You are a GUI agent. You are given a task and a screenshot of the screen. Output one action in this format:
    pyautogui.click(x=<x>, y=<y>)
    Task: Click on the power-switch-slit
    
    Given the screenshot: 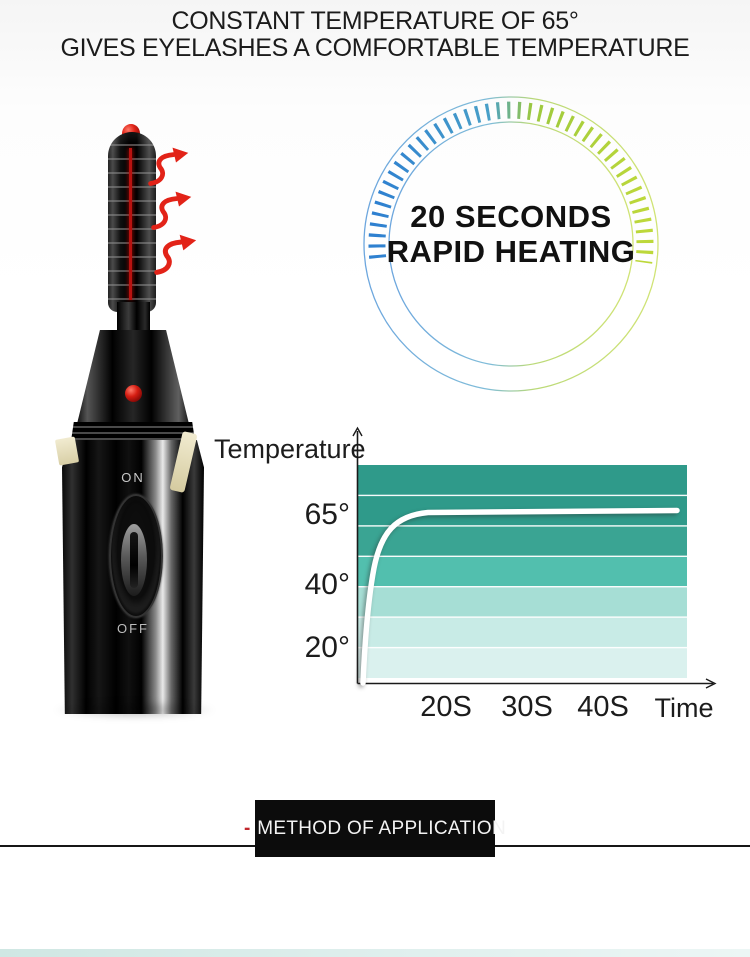 What is the action you would take?
    pyautogui.click(x=134, y=560)
    